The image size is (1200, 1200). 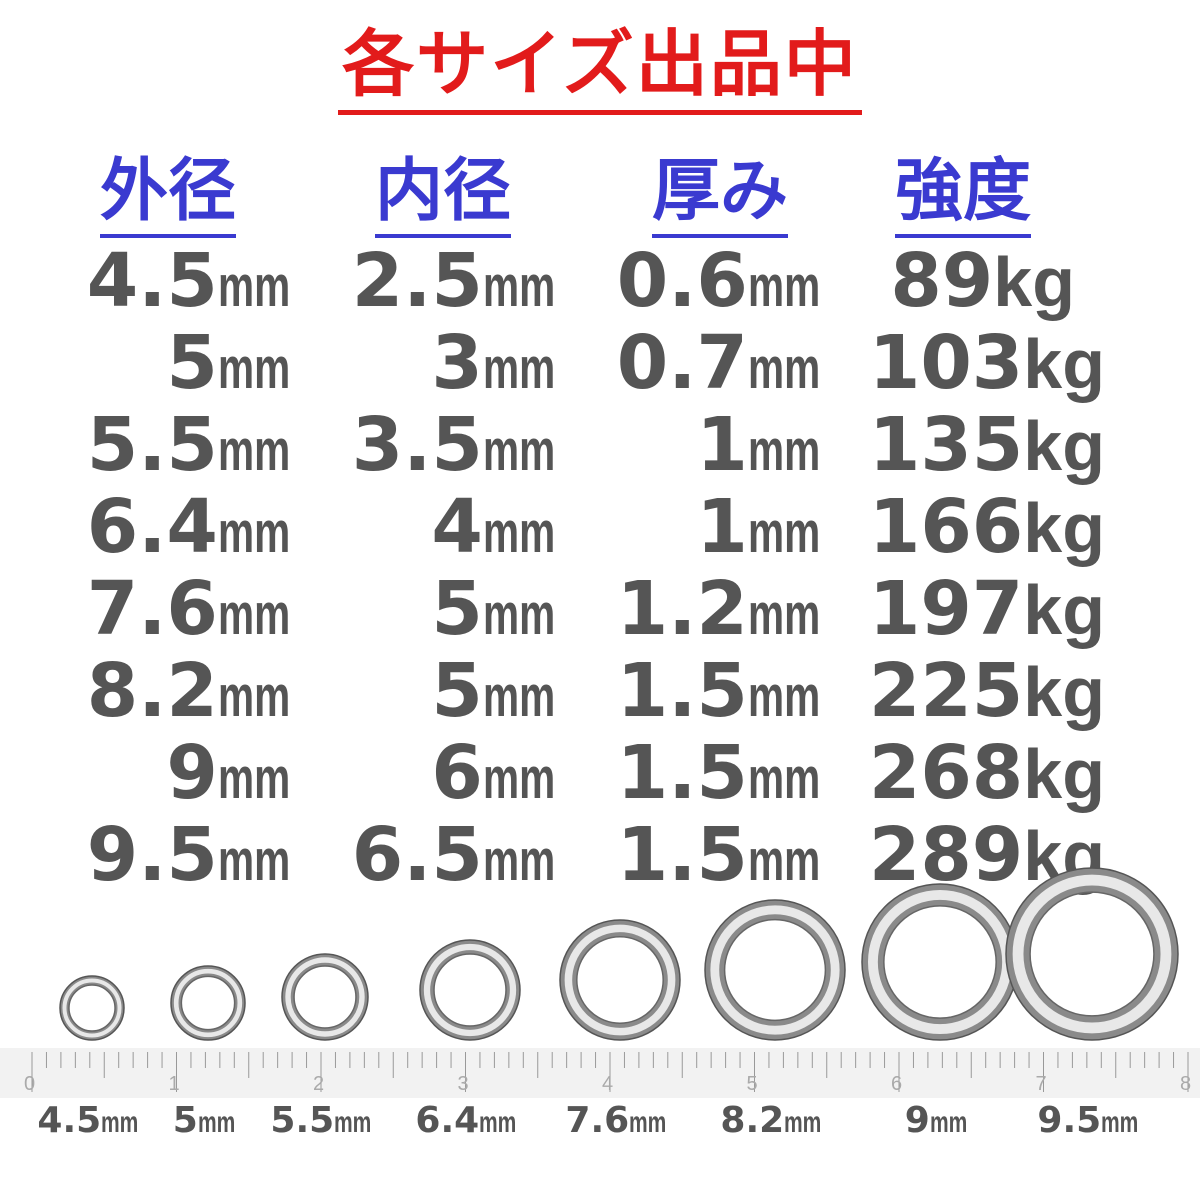 I want to click on thickness-column: 0.6mm 0.7mm 1mm 1mm 1.2mm 1.5mm 1.5mm 1.5mm, so click(x=726, y=568).